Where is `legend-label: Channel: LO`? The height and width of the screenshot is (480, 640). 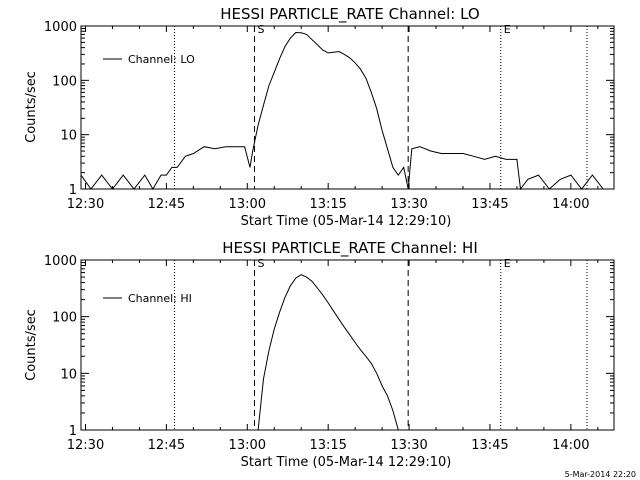
legend-label: Channel: LO is located at coordinates (161, 59).